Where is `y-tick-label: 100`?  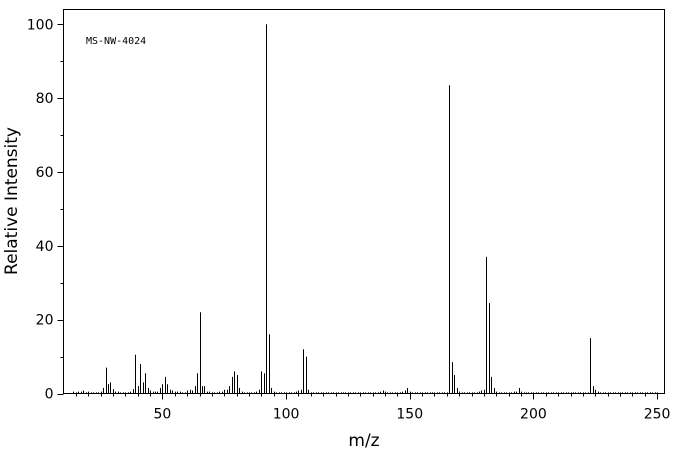 y-tick-label: 100 is located at coordinates (40, 25).